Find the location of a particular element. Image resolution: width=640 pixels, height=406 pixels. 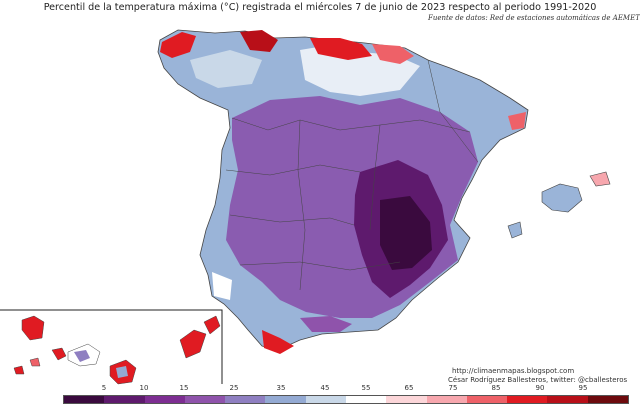

canary-inset-frame is located at coordinates (111, 346).